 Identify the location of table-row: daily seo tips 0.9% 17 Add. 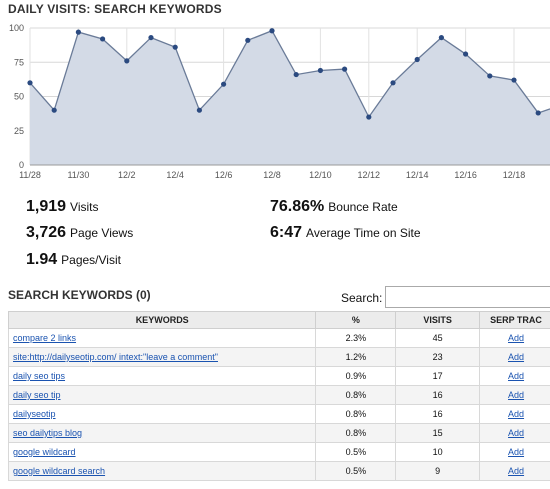
(278, 376).